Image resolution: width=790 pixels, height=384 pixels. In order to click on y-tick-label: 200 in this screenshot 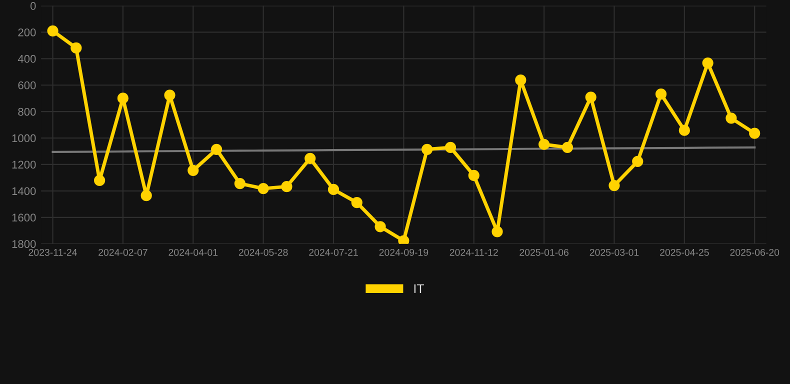, I will do `click(27, 32)`.